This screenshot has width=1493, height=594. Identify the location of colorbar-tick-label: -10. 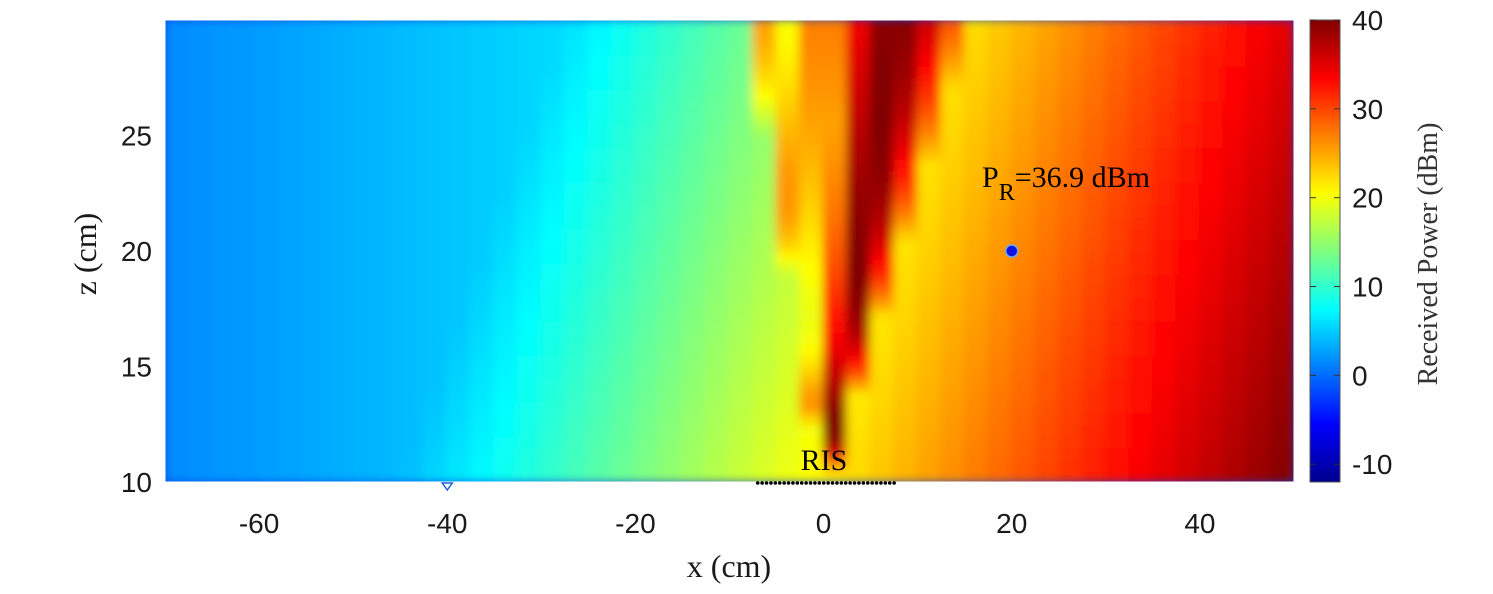
(1372, 464).